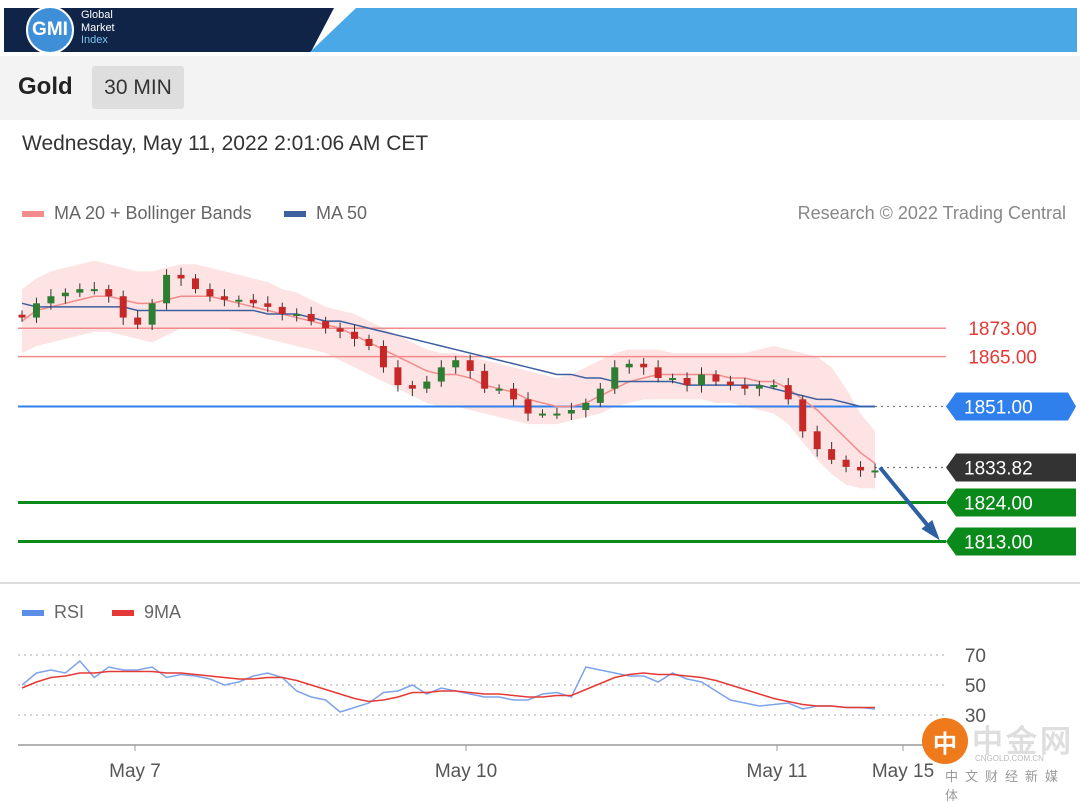 The image size is (1080, 804). I want to click on legend-rsi-ma: 9MA, so click(146, 612).